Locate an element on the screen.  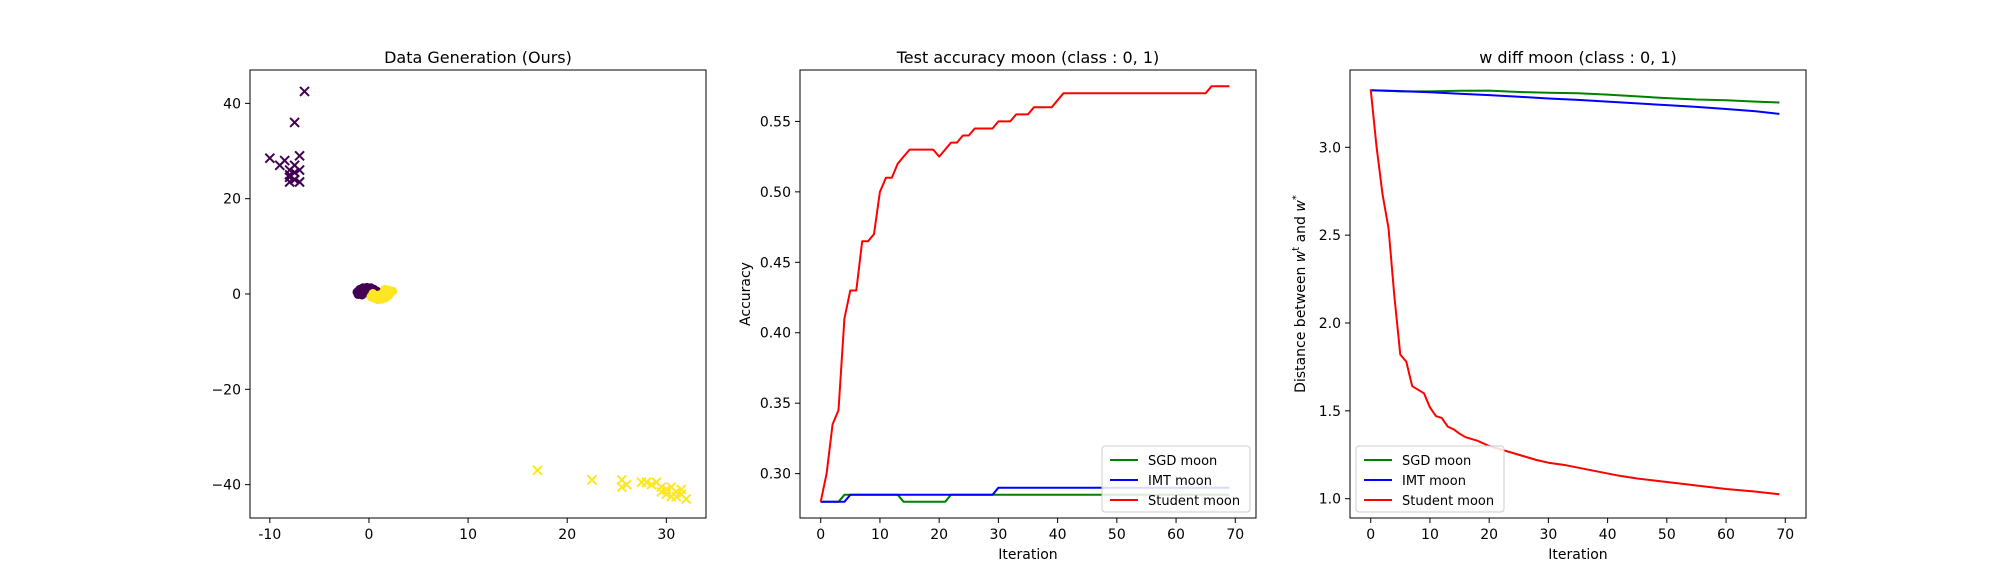
y-tick-label: 0 is located at coordinates (236, 295).